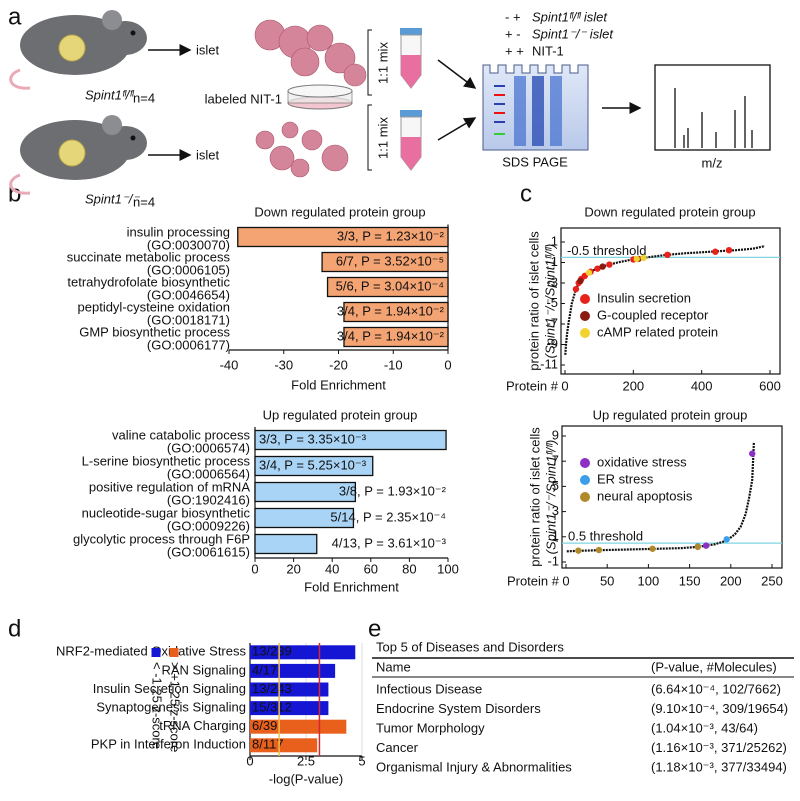  I want to click on category-id: (GO:0061615), so click(208, 551).